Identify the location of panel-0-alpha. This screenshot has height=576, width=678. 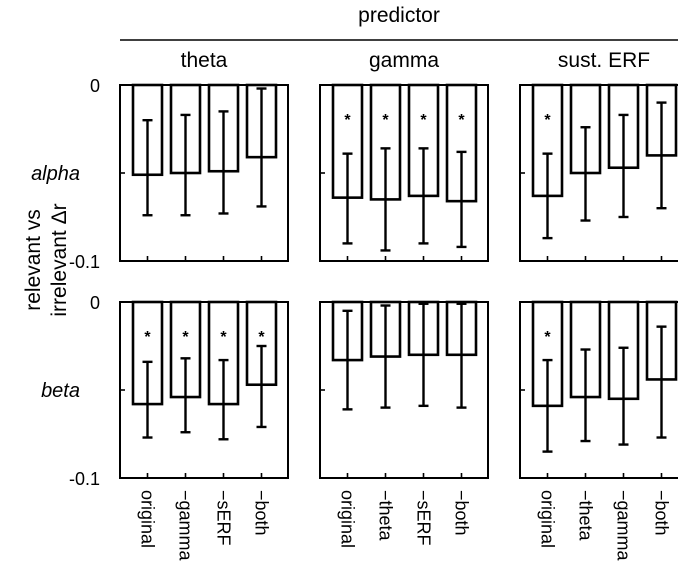
(204, 172).